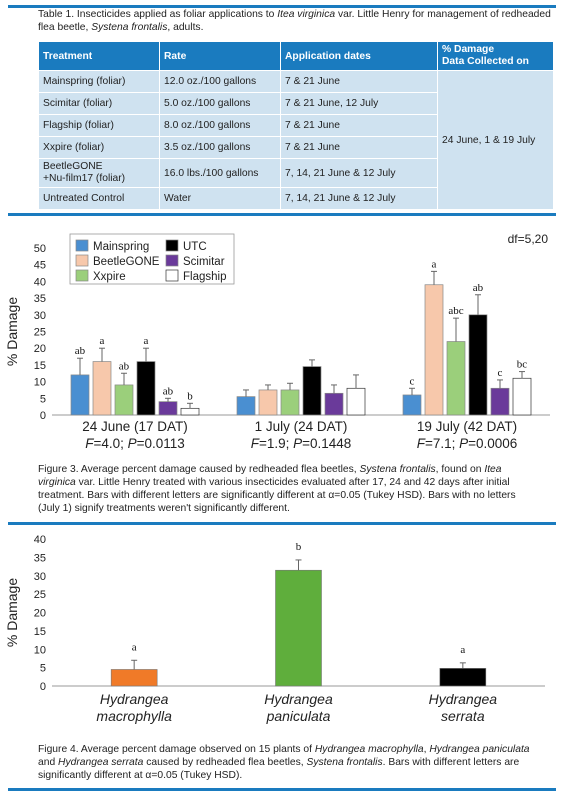 This screenshot has width=564, height=800. Describe the element at coordinates (359, 103) in the screenshot. I see `cell-dates: 7 & 21 June, 12 July` at that location.